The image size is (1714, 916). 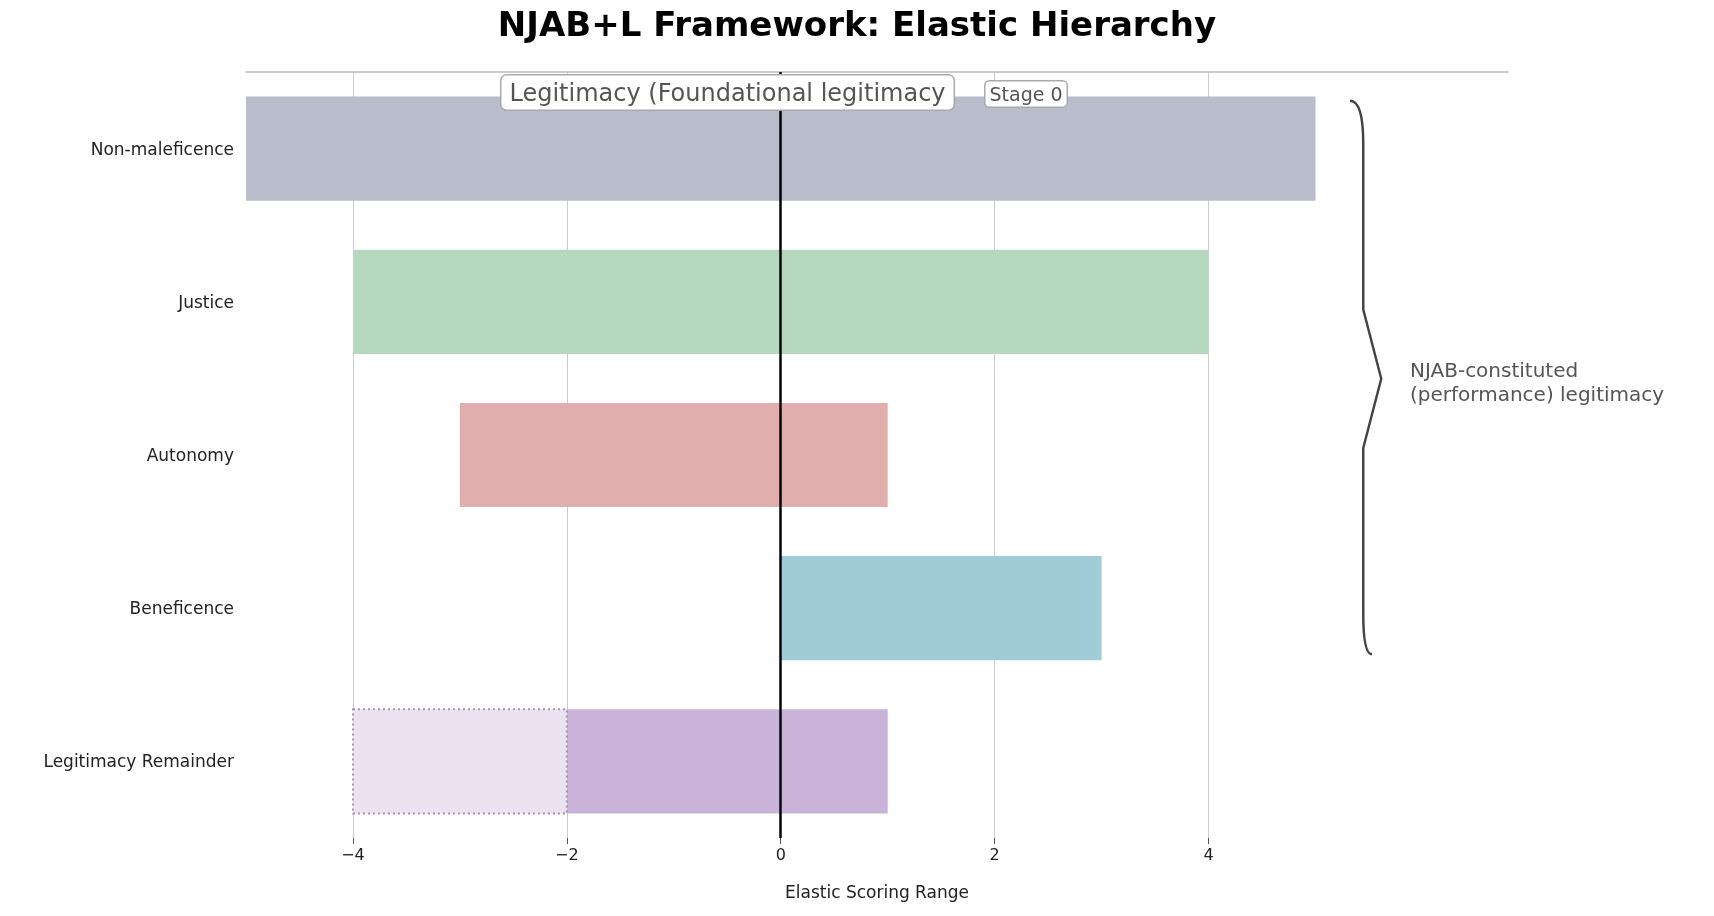 What do you see at coordinates (877, 891) in the screenshot?
I see `x-axis-title: Elastic Scoring Range` at bounding box center [877, 891].